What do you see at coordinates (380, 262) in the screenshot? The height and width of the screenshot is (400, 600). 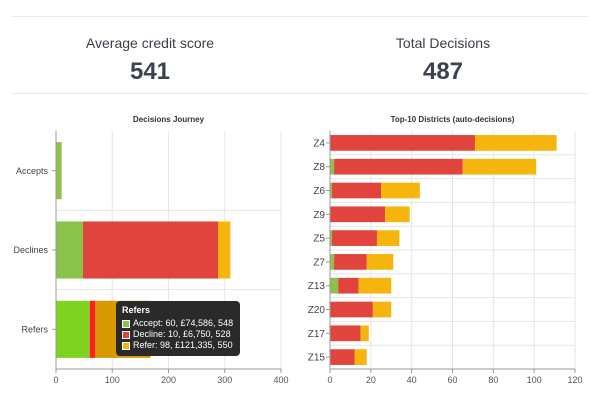 I see `bar-refer-z7` at bounding box center [380, 262].